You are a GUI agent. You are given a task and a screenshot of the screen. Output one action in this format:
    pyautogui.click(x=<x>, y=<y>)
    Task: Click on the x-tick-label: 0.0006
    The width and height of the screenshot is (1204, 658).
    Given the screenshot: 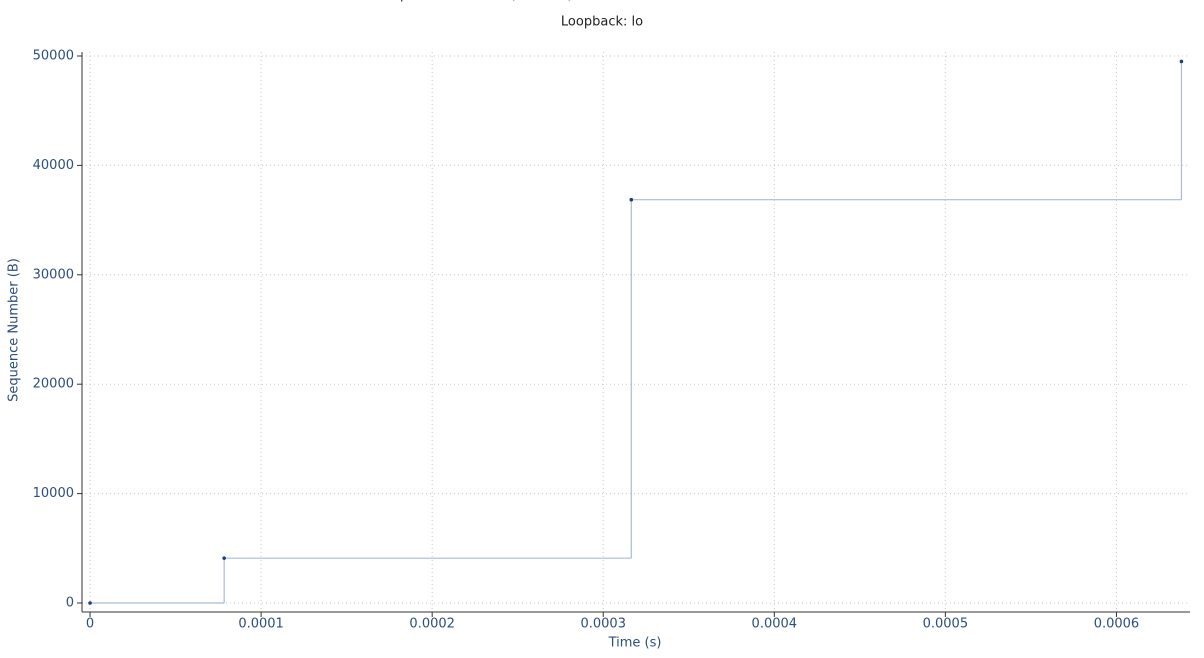 What is the action you would take?
    pyautogui.click(x=1117, y=624)
    